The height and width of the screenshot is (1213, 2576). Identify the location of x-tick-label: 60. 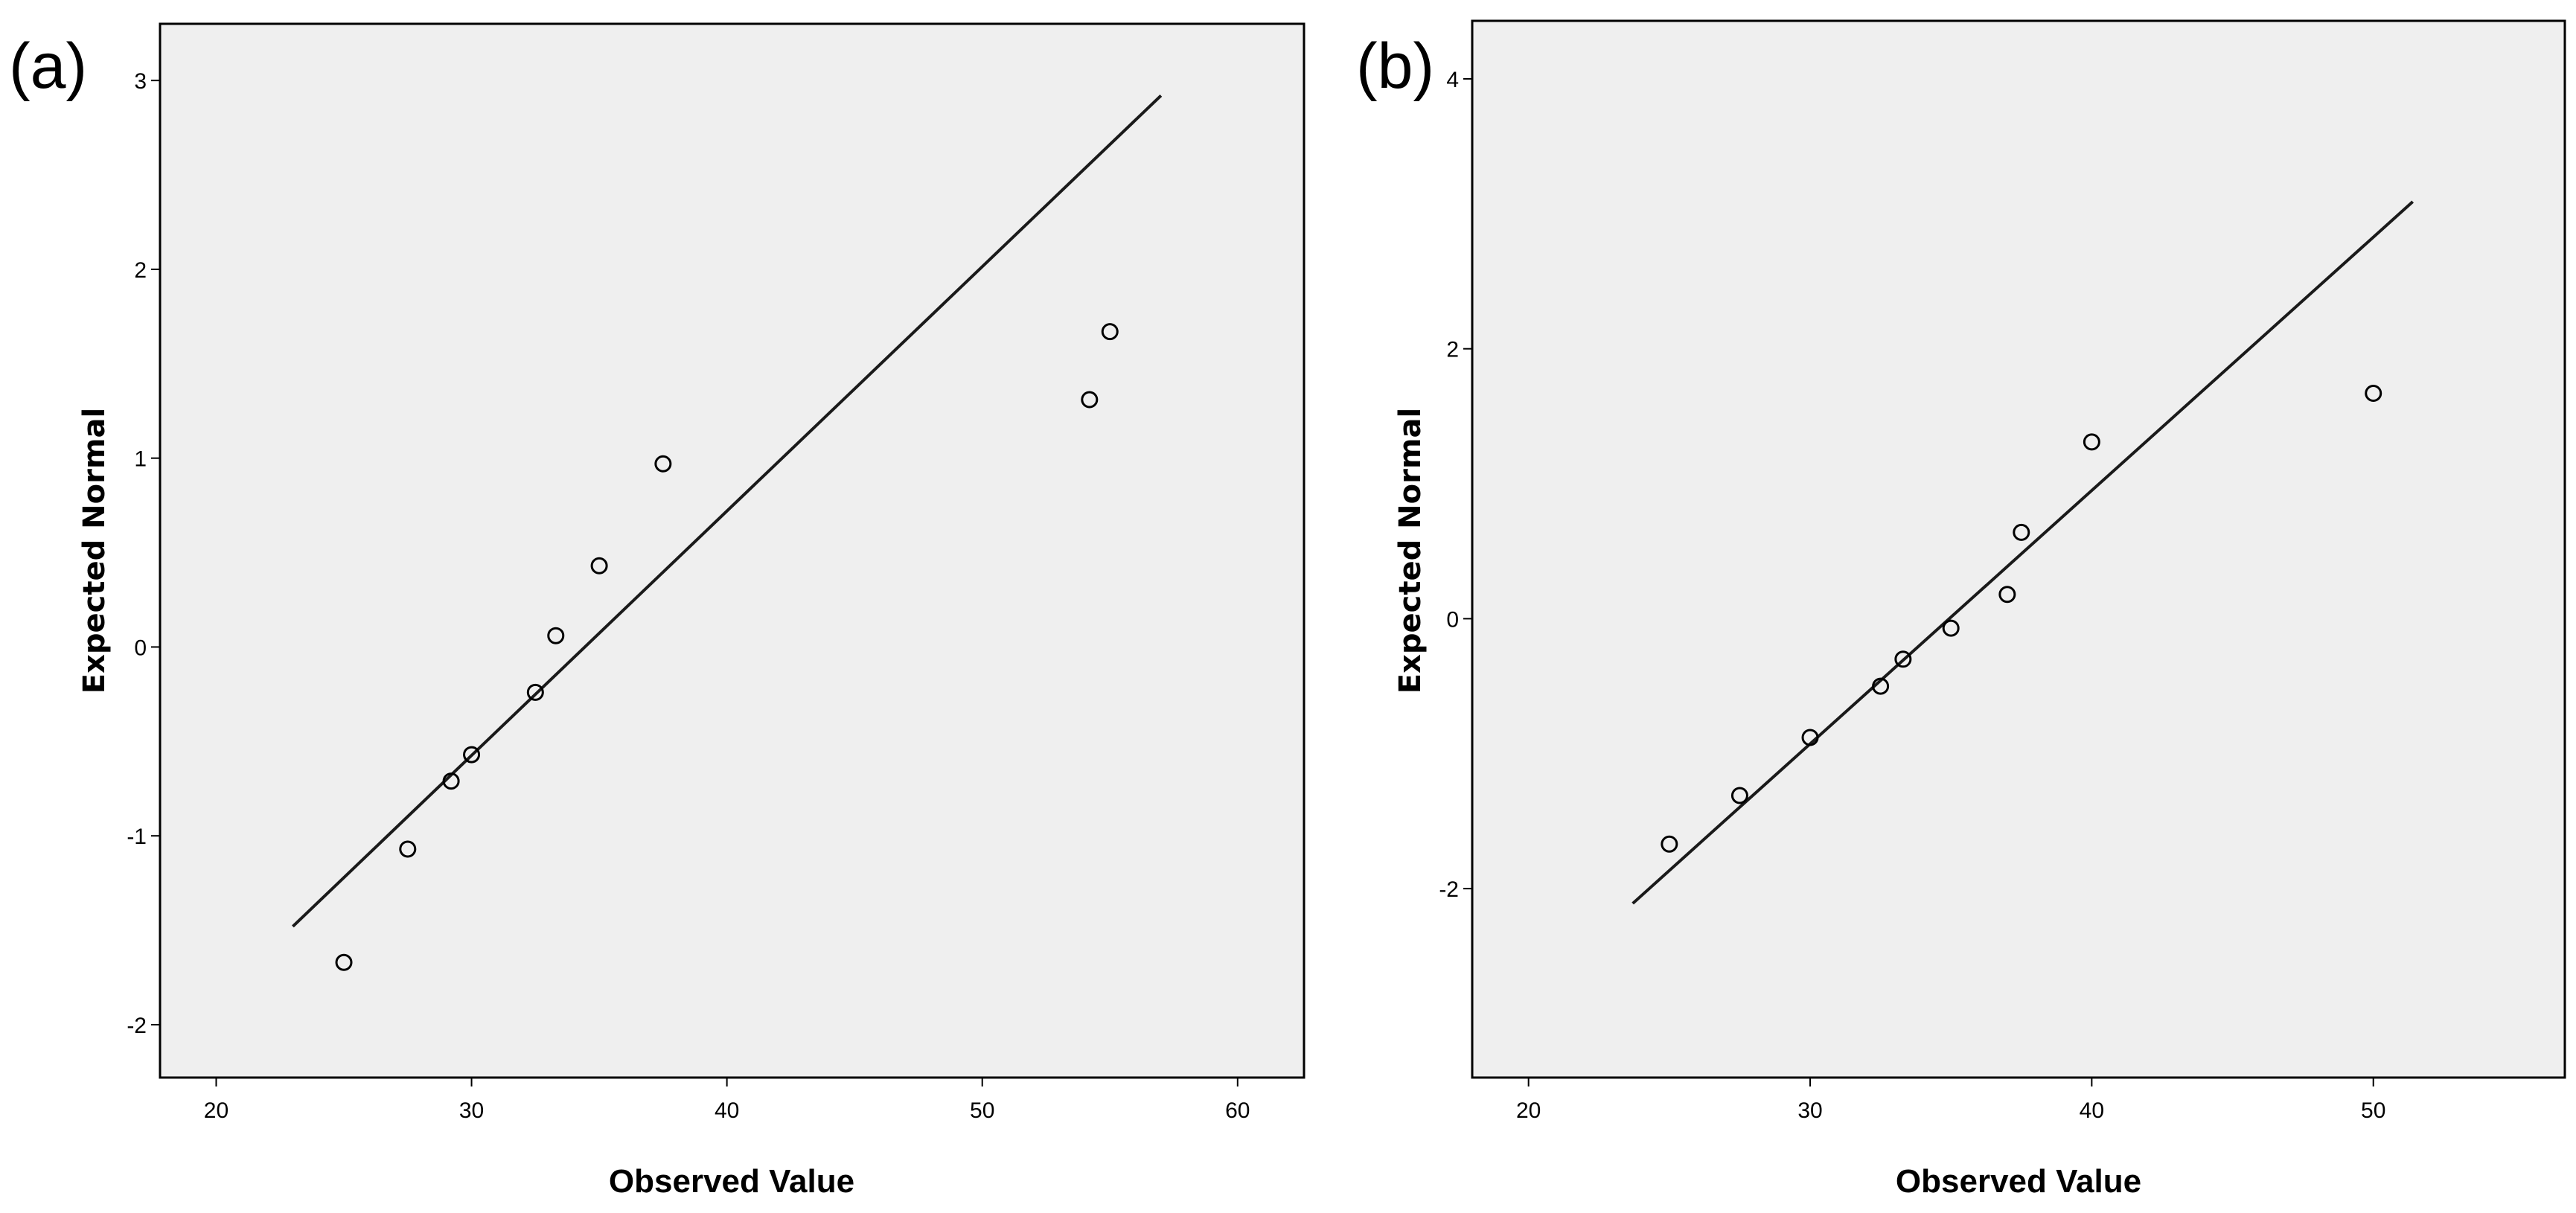
(1237, 1110).